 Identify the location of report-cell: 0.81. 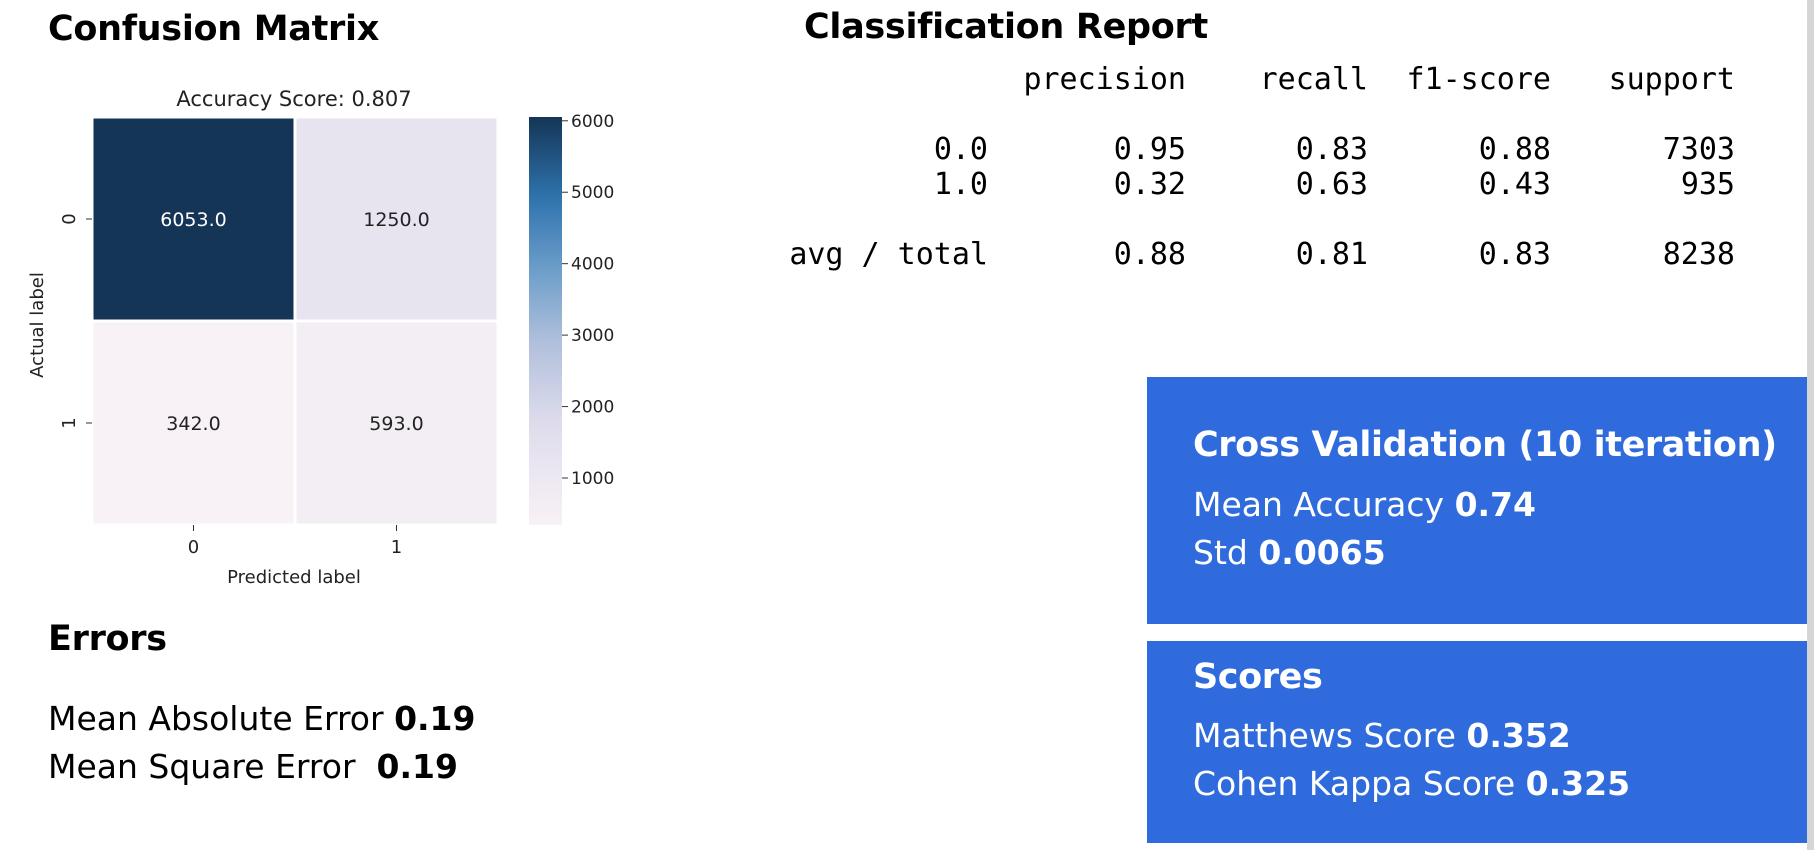
(1331, 254).